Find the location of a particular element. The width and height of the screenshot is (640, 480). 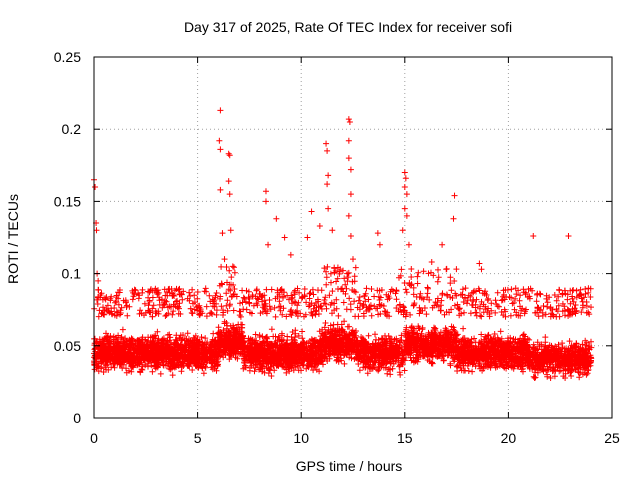

y-tick-label: 0.2 is located at coordinates (72, 129).